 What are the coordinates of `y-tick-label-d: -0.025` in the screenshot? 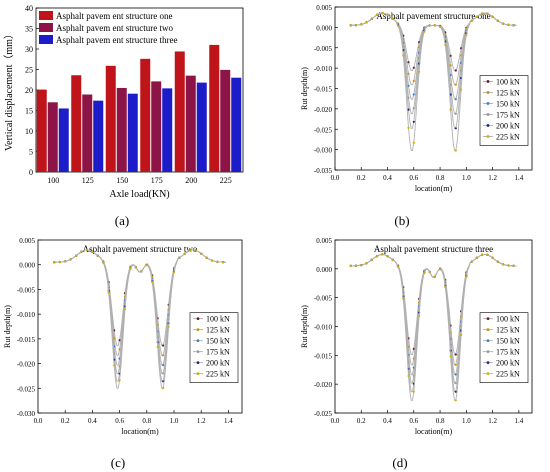 It's located at (323, 414).